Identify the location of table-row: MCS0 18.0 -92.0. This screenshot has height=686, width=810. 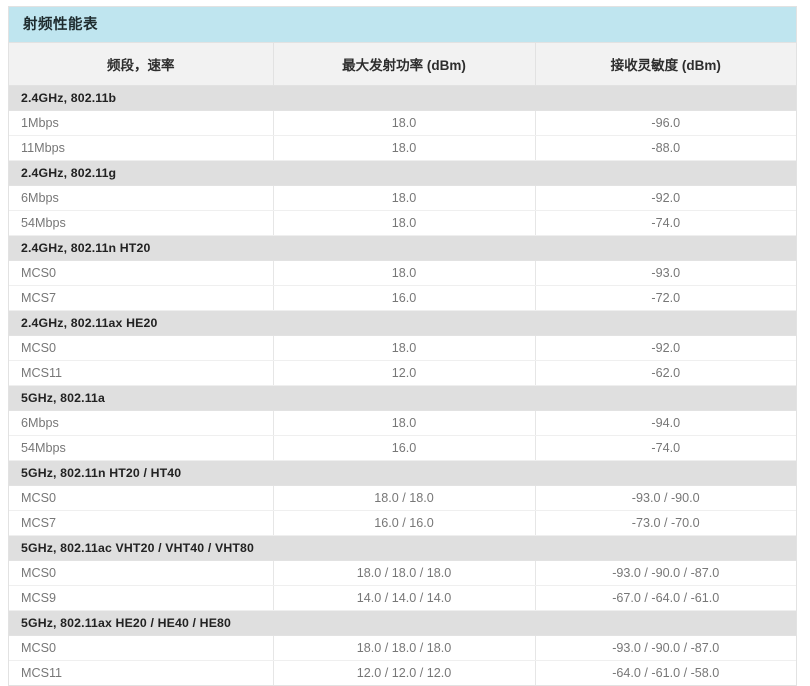
(402, 348).